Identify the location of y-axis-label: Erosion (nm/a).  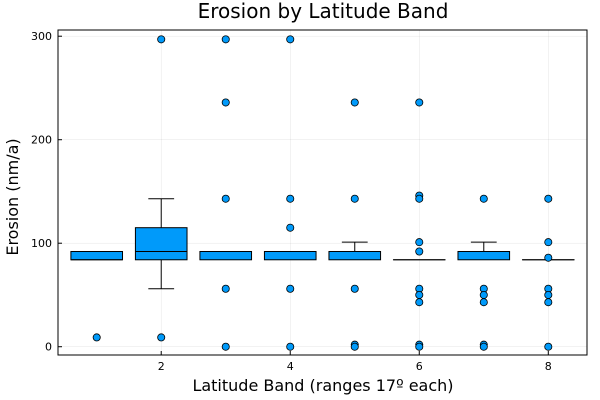
(12, 196).